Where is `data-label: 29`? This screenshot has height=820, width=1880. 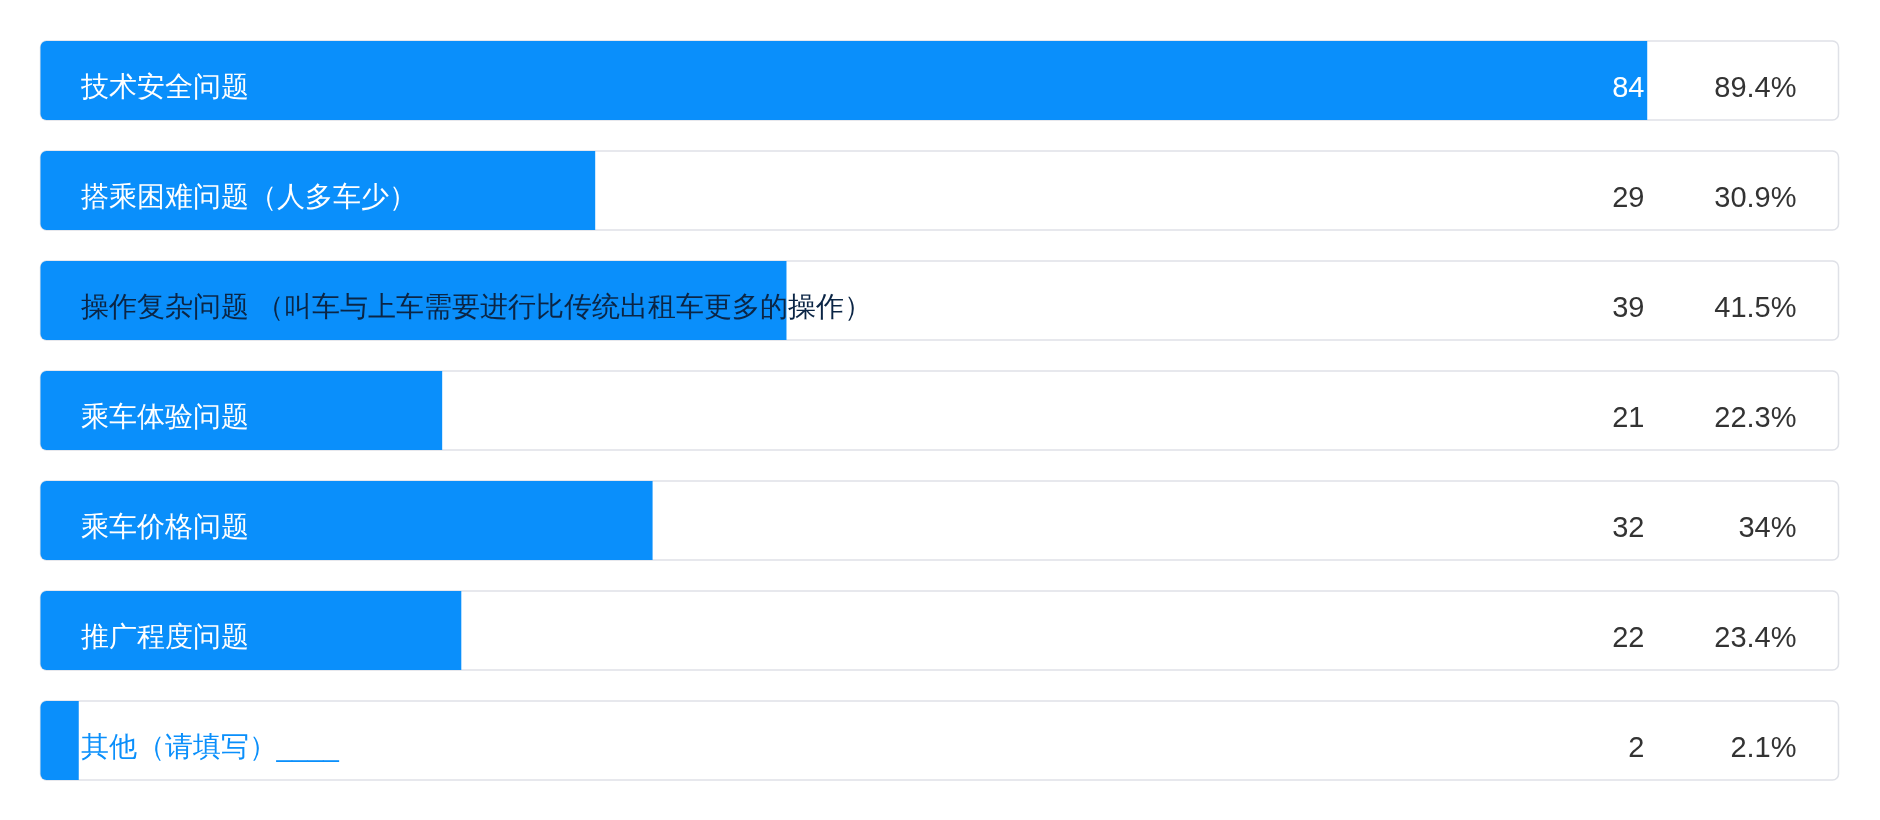 data-label: 29 is located at coordinates (1628, 196).